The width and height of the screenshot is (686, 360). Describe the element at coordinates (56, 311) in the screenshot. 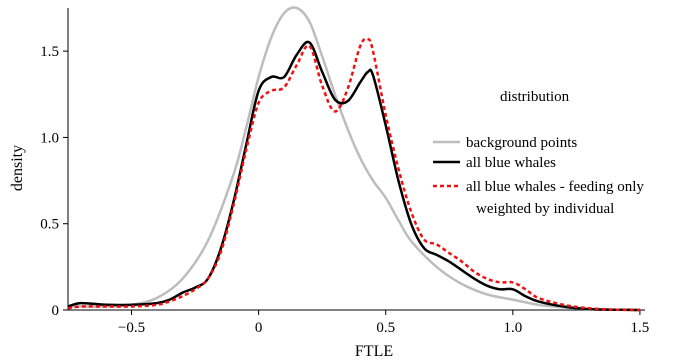

I see `y-tick-label: 0` at that location.